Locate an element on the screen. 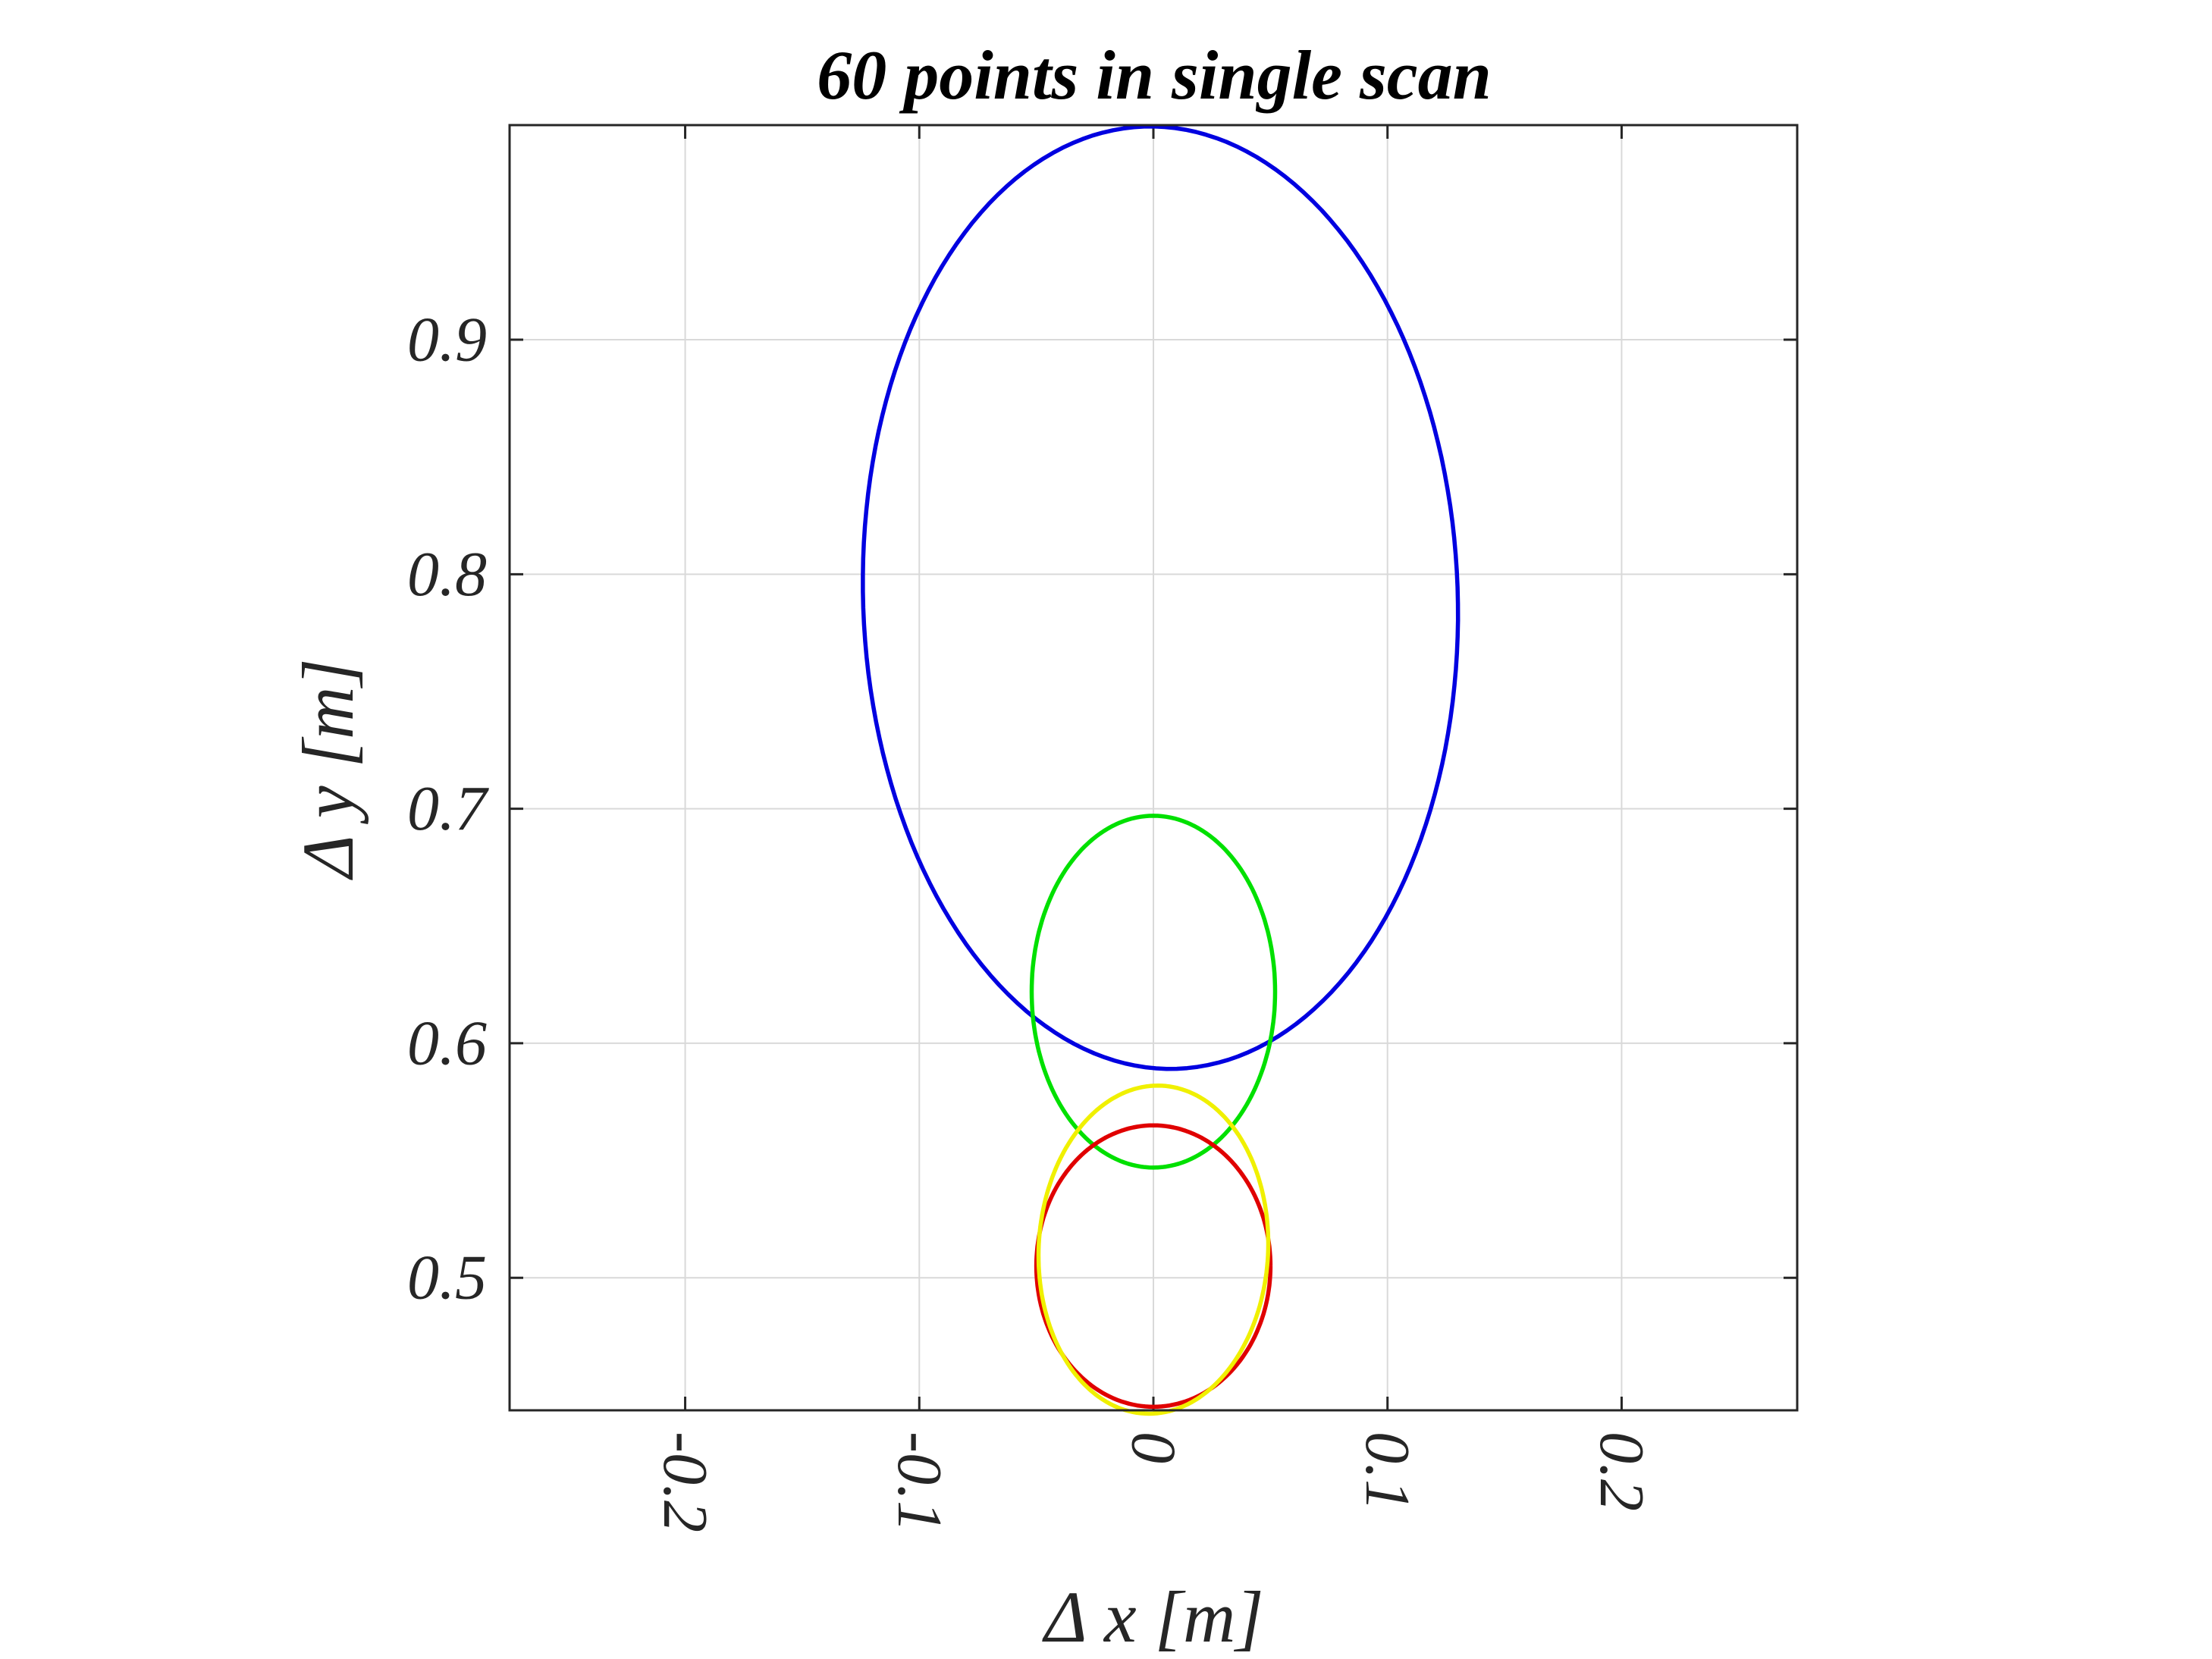 The width and height of the screenshot is (2212, 1659). x-tick-labels: -0.2 -0.1 0 0.1 0.2 is located at coordinates (1153, 1482).